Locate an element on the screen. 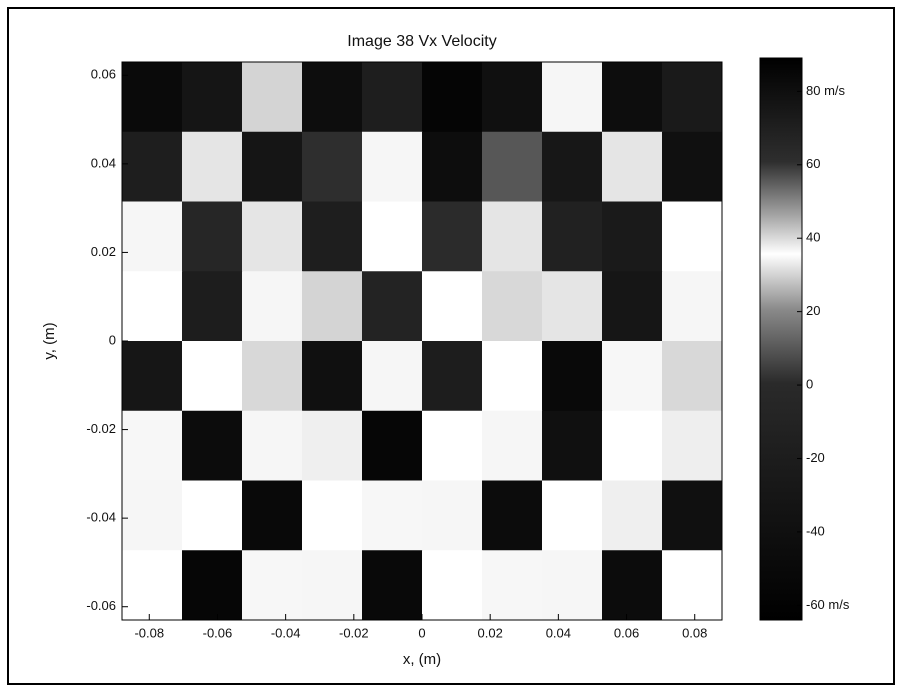 Image resolution: width=904 pixels, height=694 pixels. x-tick-label: 0 is located at coordinates (421, 632).